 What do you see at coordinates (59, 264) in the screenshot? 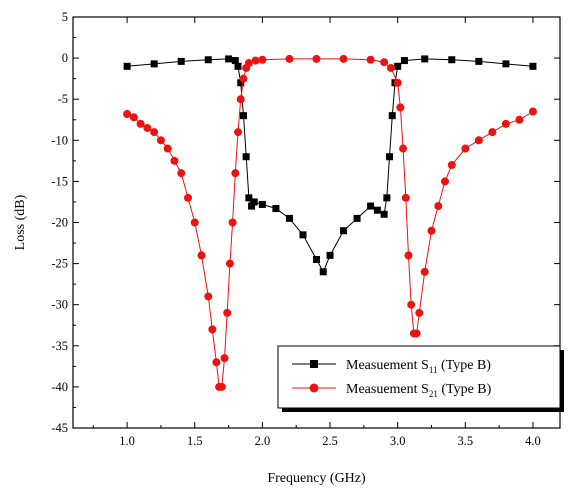
I see `y-tick-label: -25` at bounding box center [59, 264].